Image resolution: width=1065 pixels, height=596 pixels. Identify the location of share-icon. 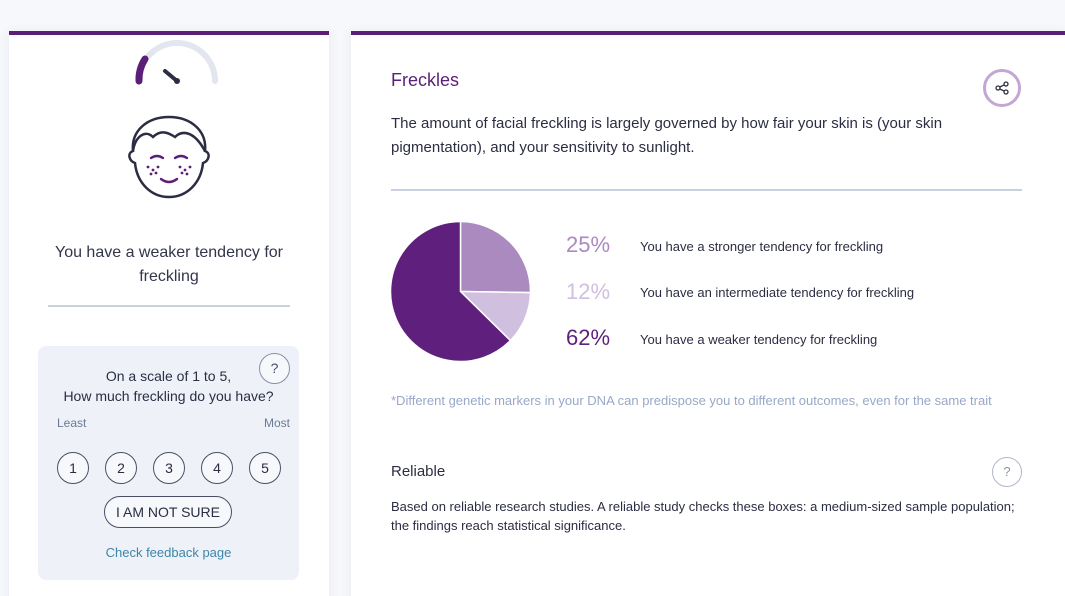
(1002, 88).